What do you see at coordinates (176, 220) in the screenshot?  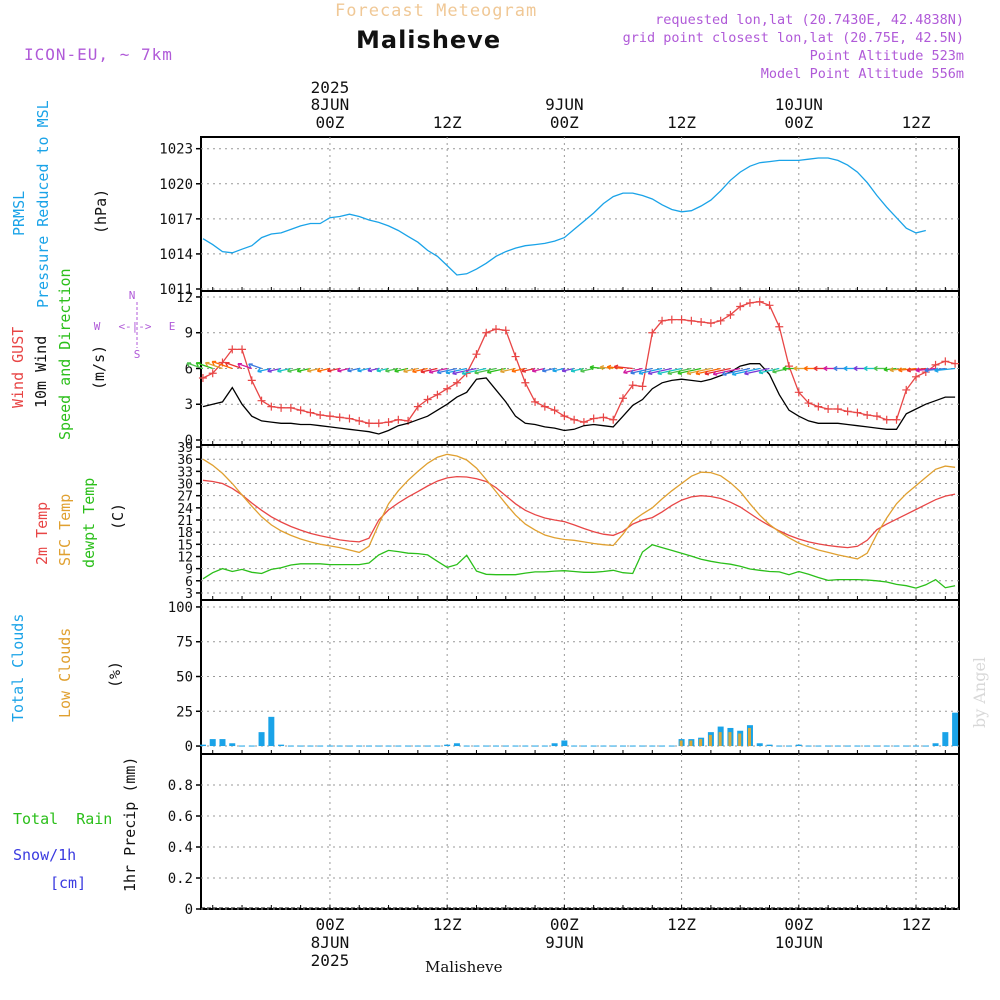 I see `pressure-ytick-label: 1017` at bounding box center [176, 220].